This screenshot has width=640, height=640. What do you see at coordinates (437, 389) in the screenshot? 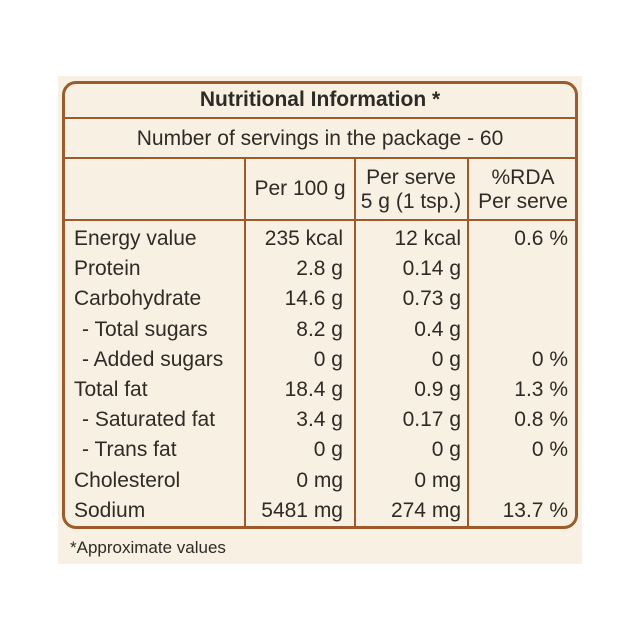
I see `cell-value: 0.9 g` at bounding box center [437, 389].